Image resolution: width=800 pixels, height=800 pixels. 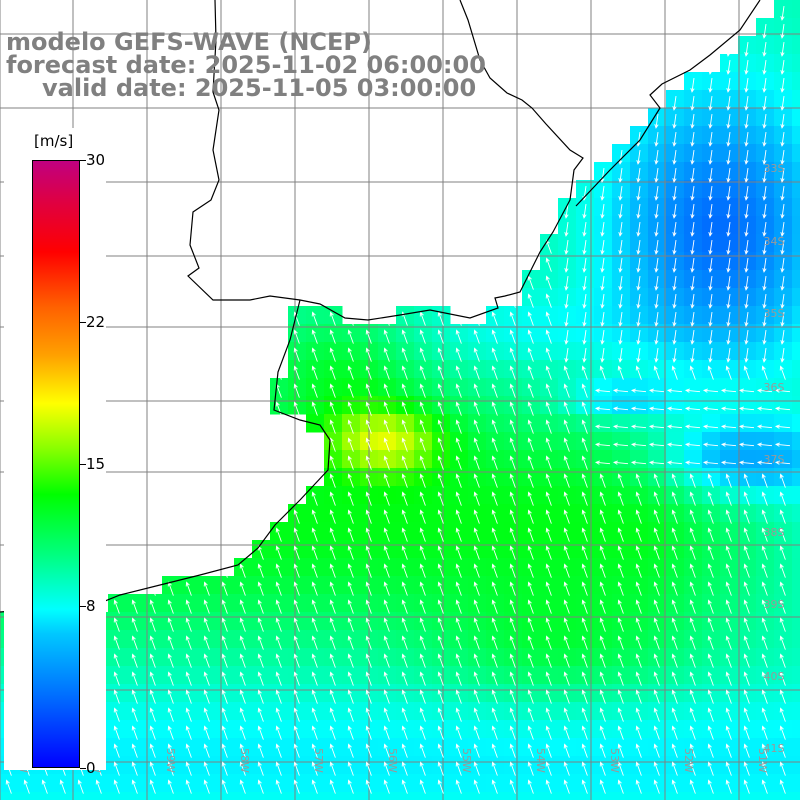 What do you see at coordinates (96, 160) in the screenshot?
I see `colorbar-tick-label: 30` at bounding box center [96, 160].